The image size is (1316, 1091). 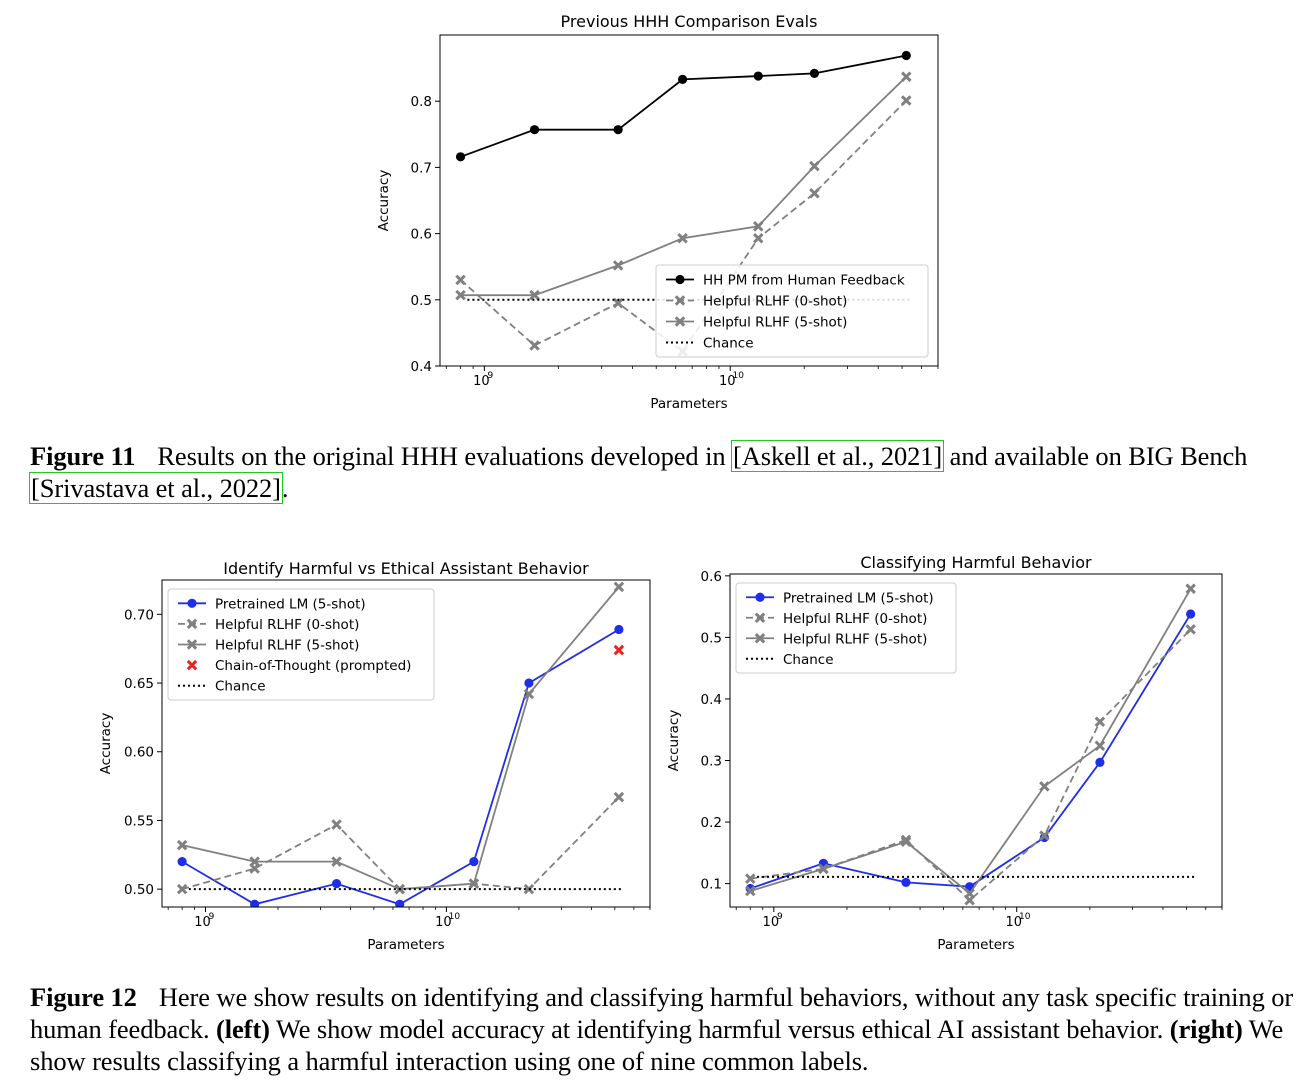 I want to click on y-tick-label: 0.50, so click(x=139, y=890).